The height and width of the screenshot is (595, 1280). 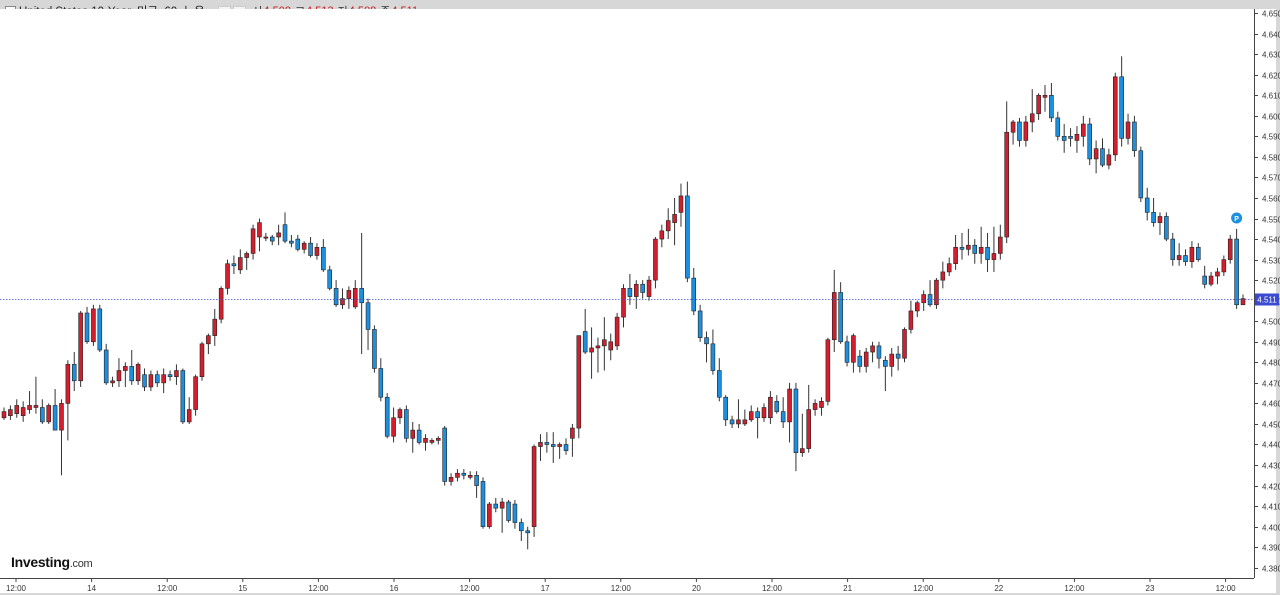 I want to click on y-tick-label: 4.540, so click(x=1271, y=240).